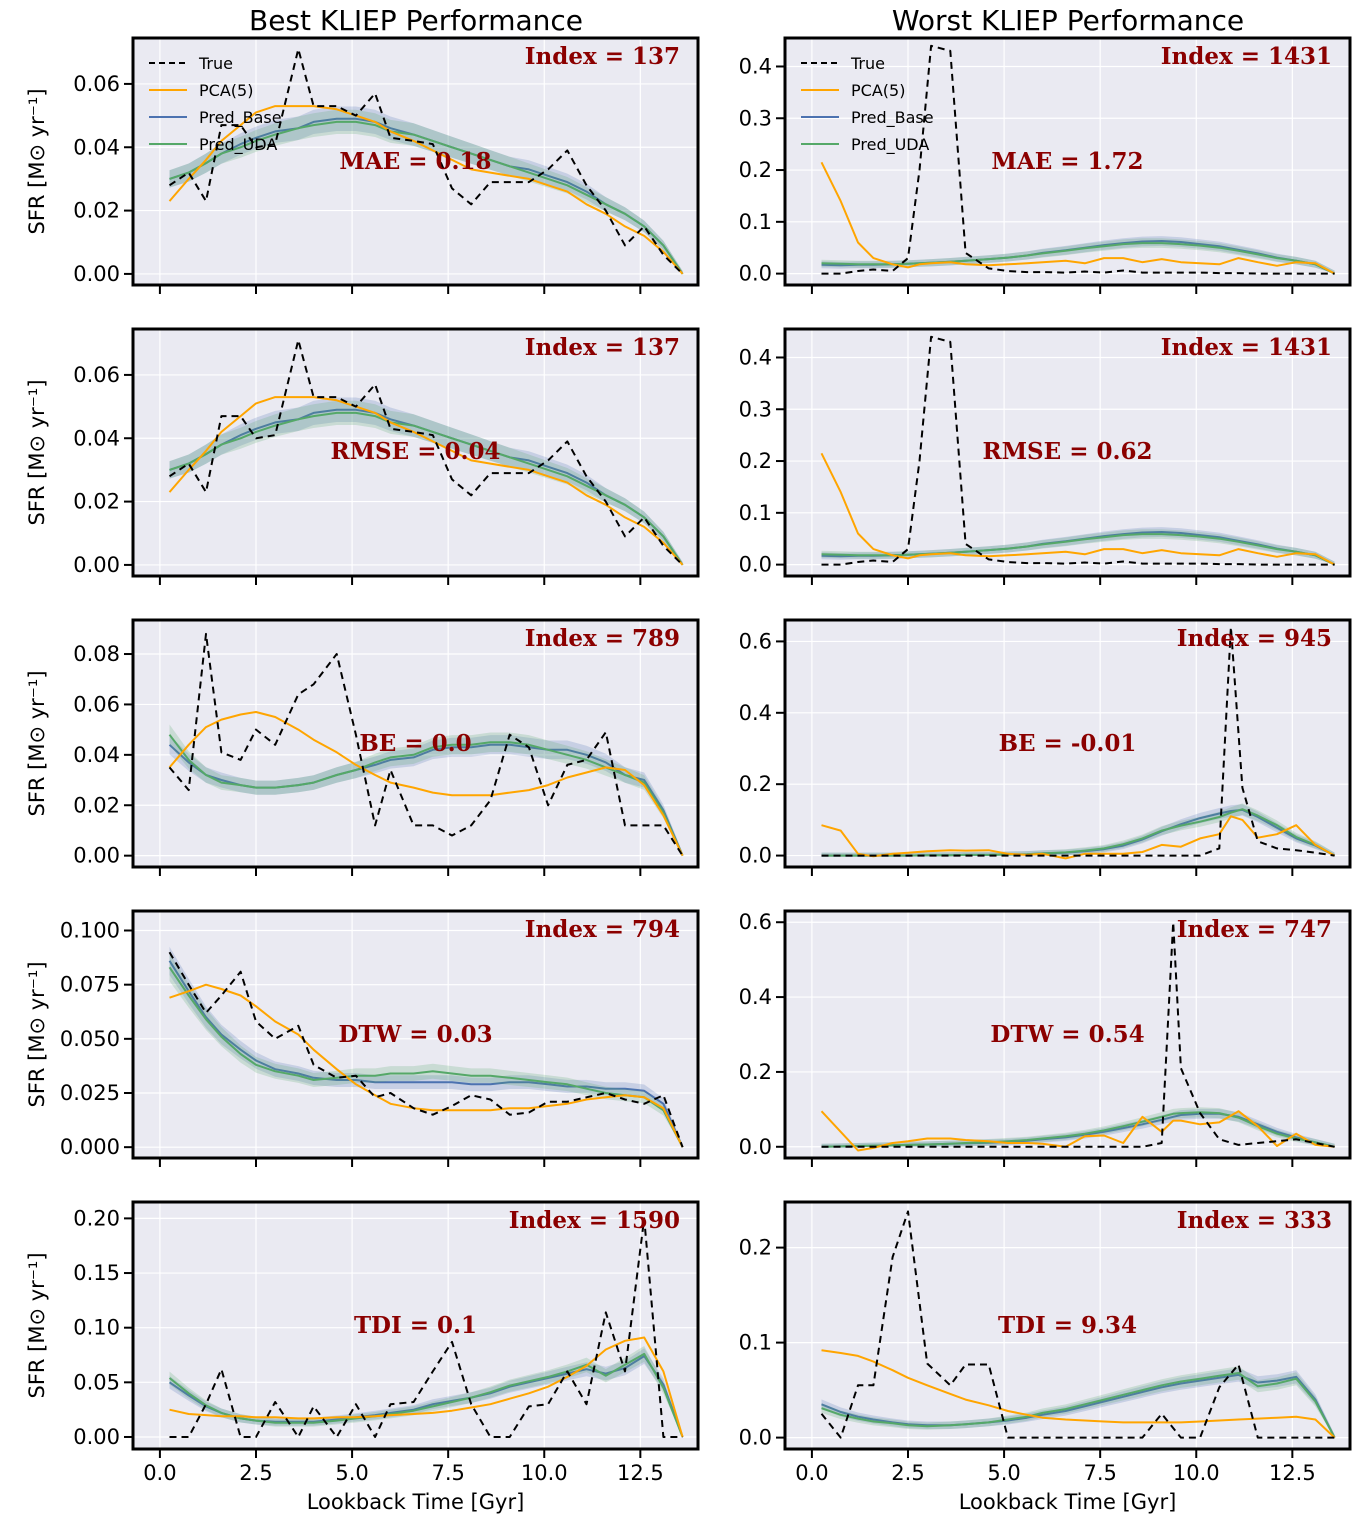  I want to click on line-pred-base, so click(426, 1054).